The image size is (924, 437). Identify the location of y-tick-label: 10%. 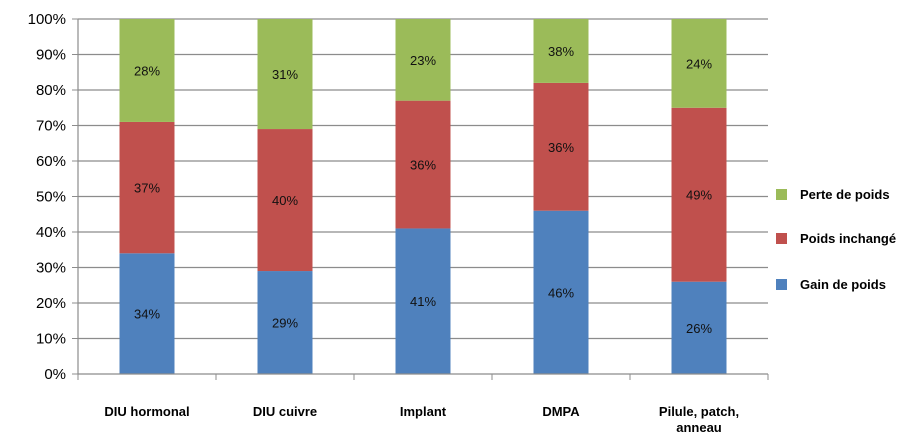
(51, 339).